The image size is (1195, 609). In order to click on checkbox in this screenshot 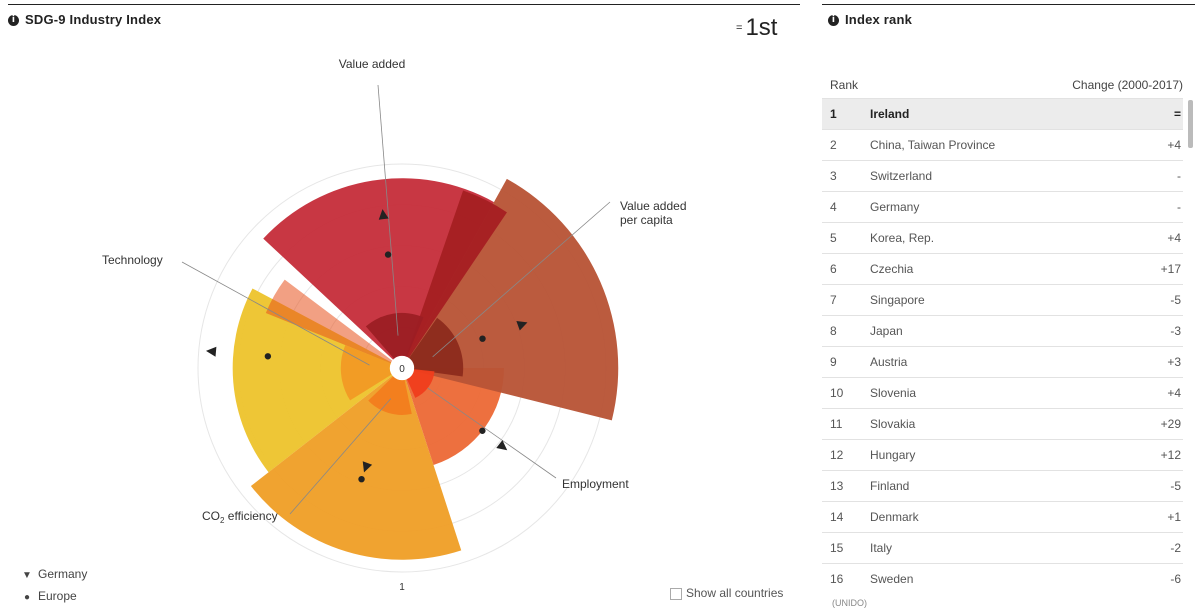, I will do `click(676, 593)`.